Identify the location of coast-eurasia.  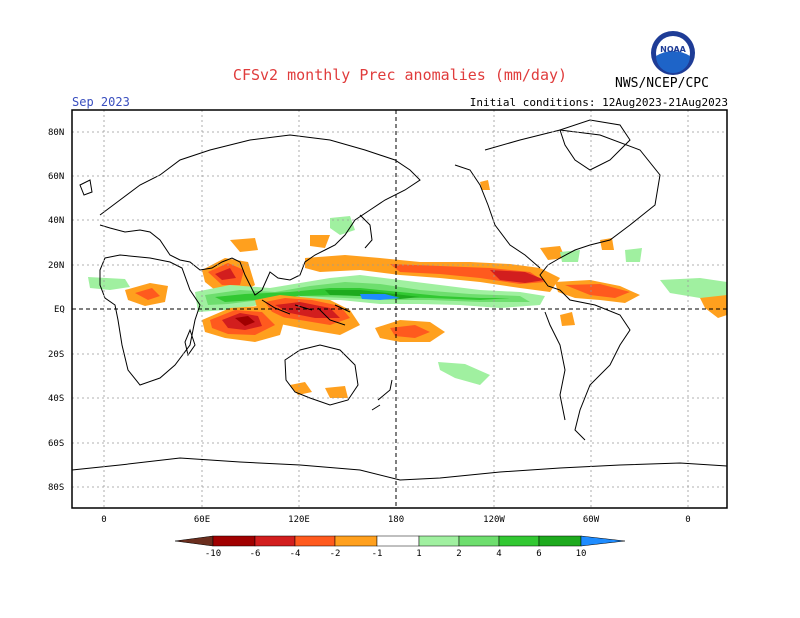
(260, 215).